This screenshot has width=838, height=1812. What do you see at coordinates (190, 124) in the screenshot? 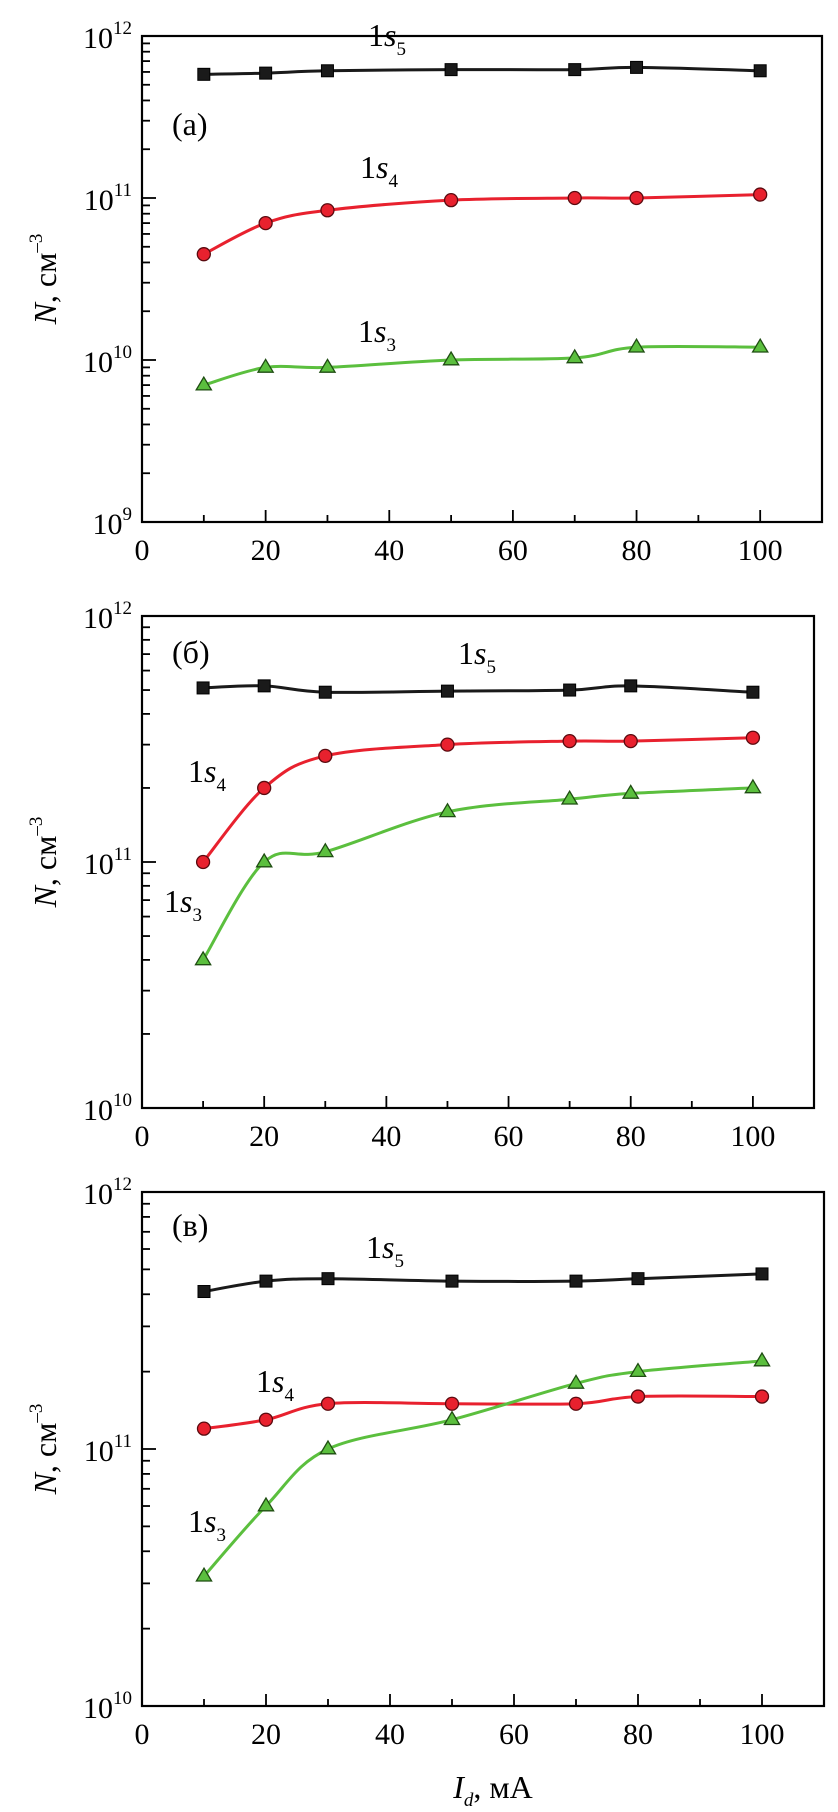
I see `panel-label: (a)` at bounding box center [190, 124].